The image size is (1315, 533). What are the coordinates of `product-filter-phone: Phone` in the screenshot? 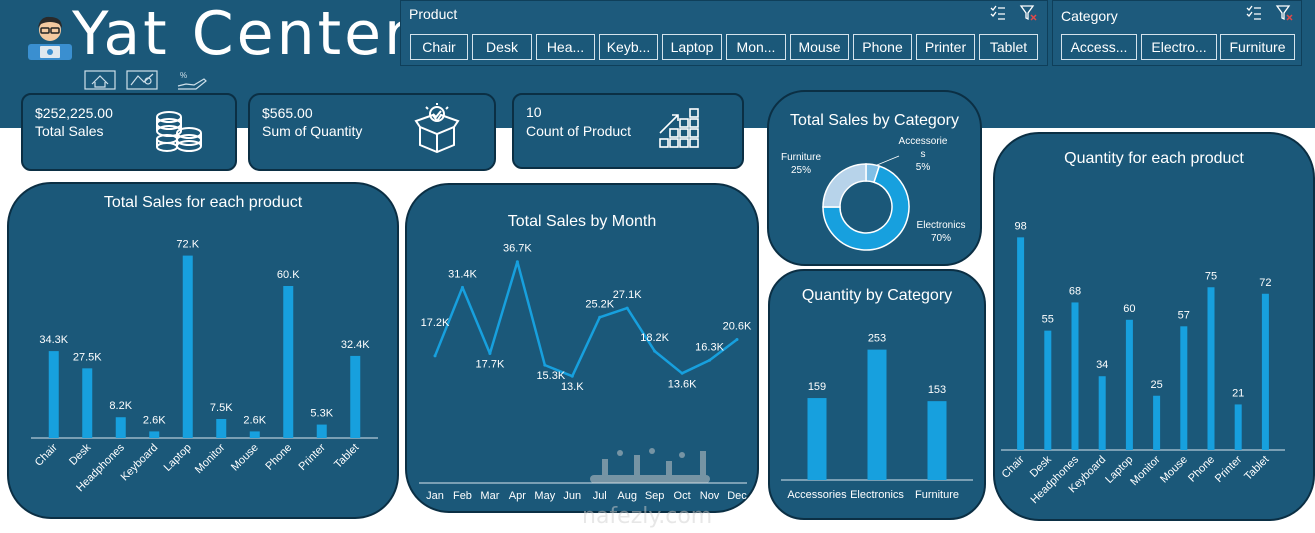 It's located at (882, 47).